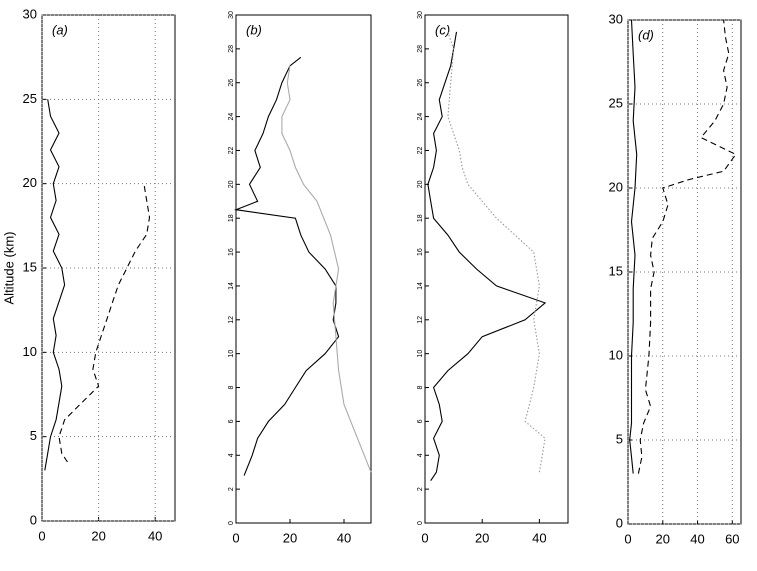  I want to click on panel-title: (c), so click(442, 29).